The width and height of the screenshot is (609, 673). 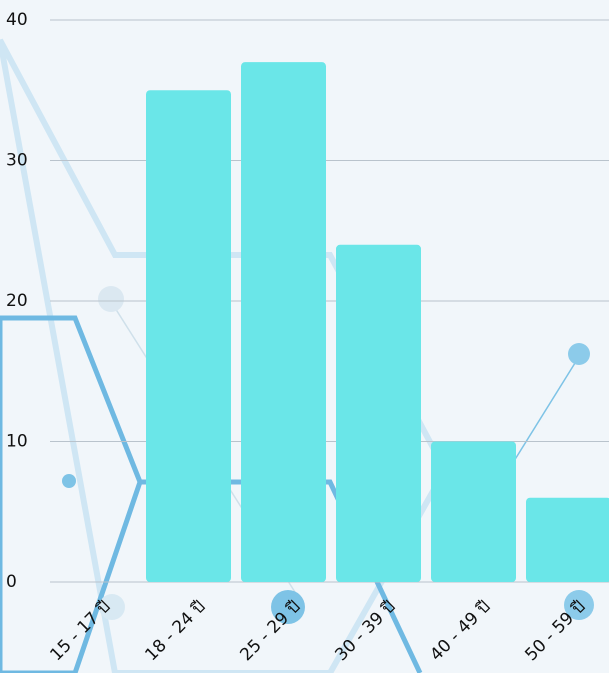 What do you see at coordinates (17, 442) in the screenshot?
I see `y-tick-label: 10` at bounding box center [17, 442].